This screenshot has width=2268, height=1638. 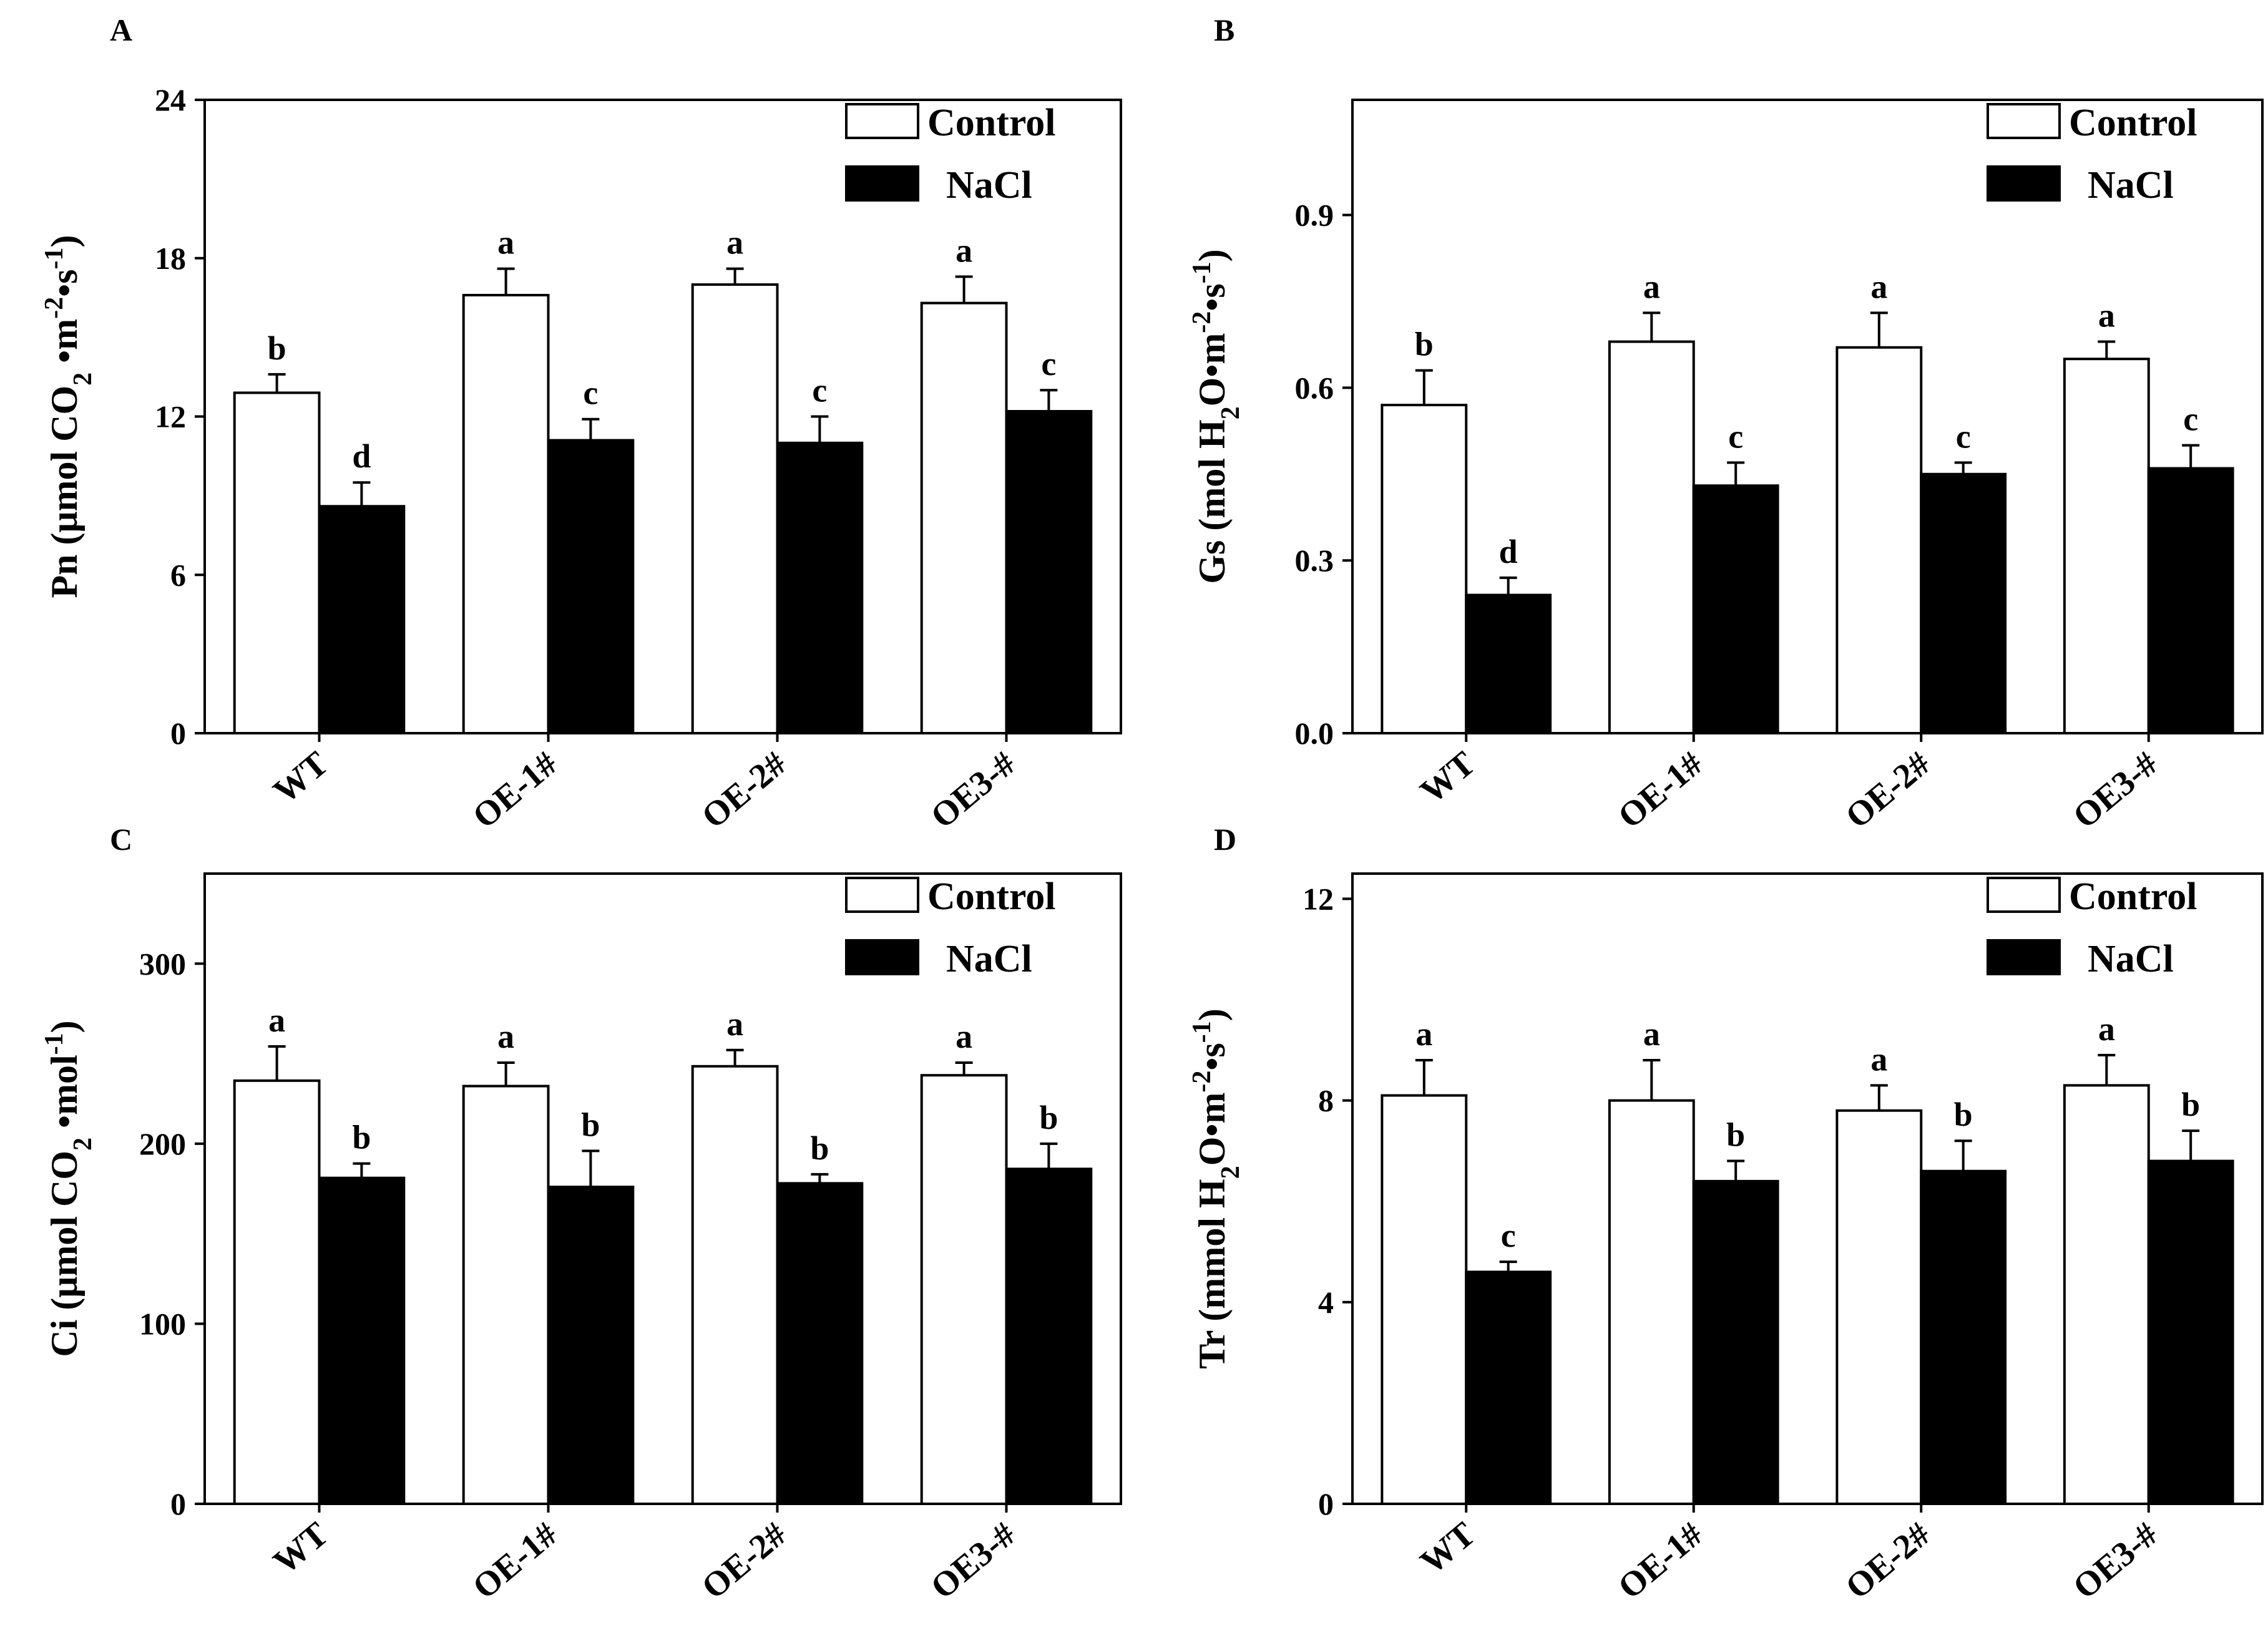 What do you see at coordinates (1326, 1100) in the screenshot?
I see `y-tick-label: 8` at bounding box center [1326, 1100].